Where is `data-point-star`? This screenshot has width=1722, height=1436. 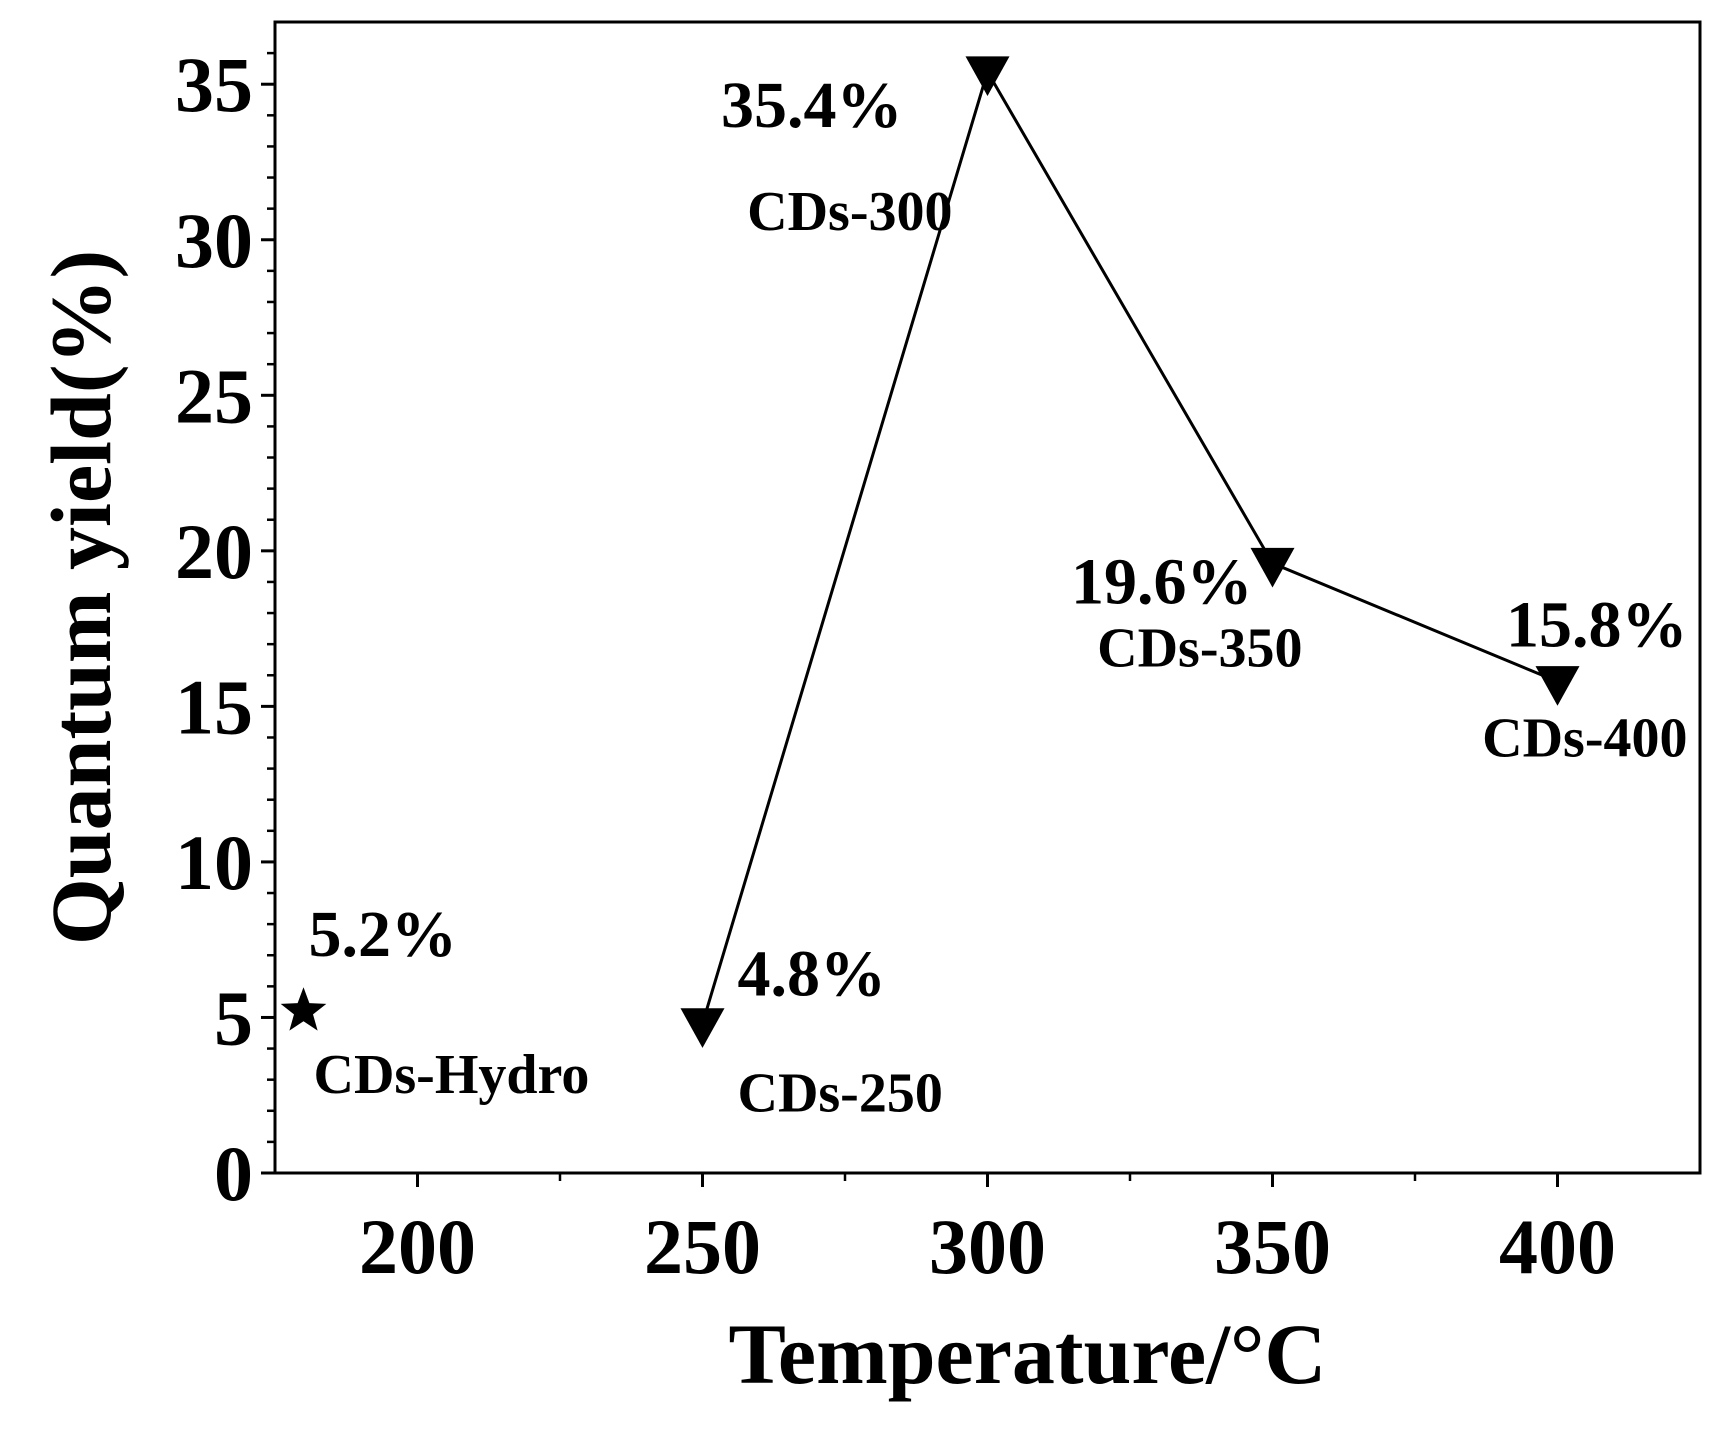 data-point-star is located at coordinates (303, 1009).